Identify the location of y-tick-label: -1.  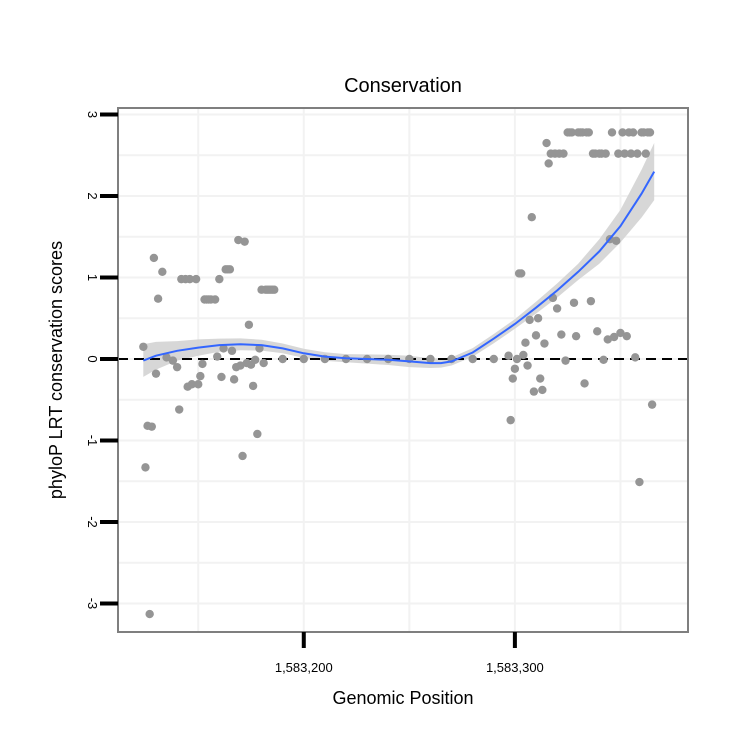
(92, 441).